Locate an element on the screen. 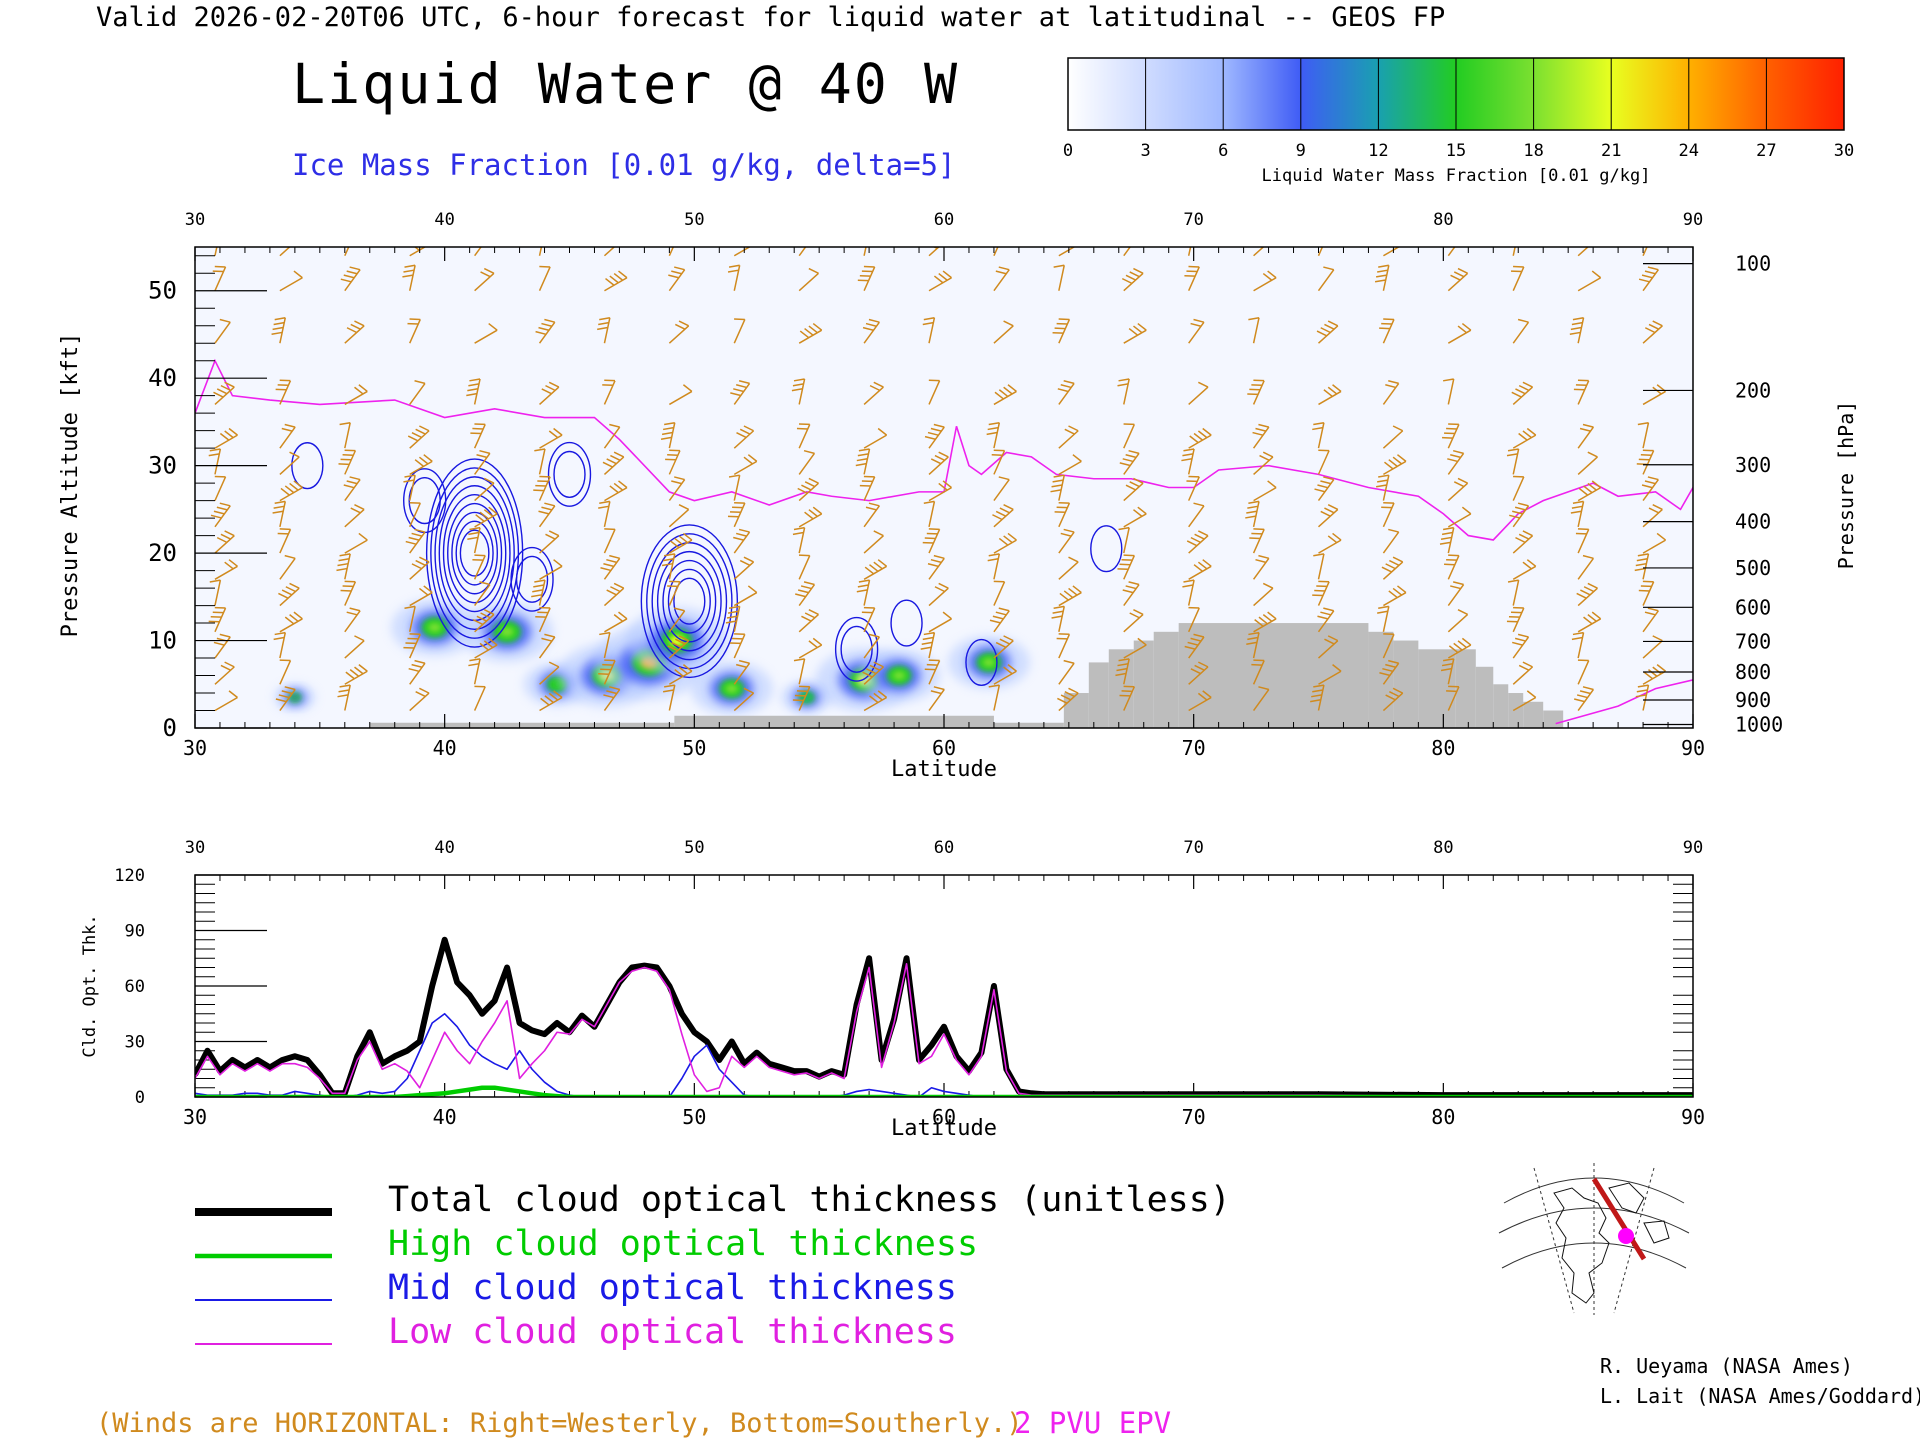 The image size is (1920, 1440). epv-2pvu-line is located at coordinates (944, 449).